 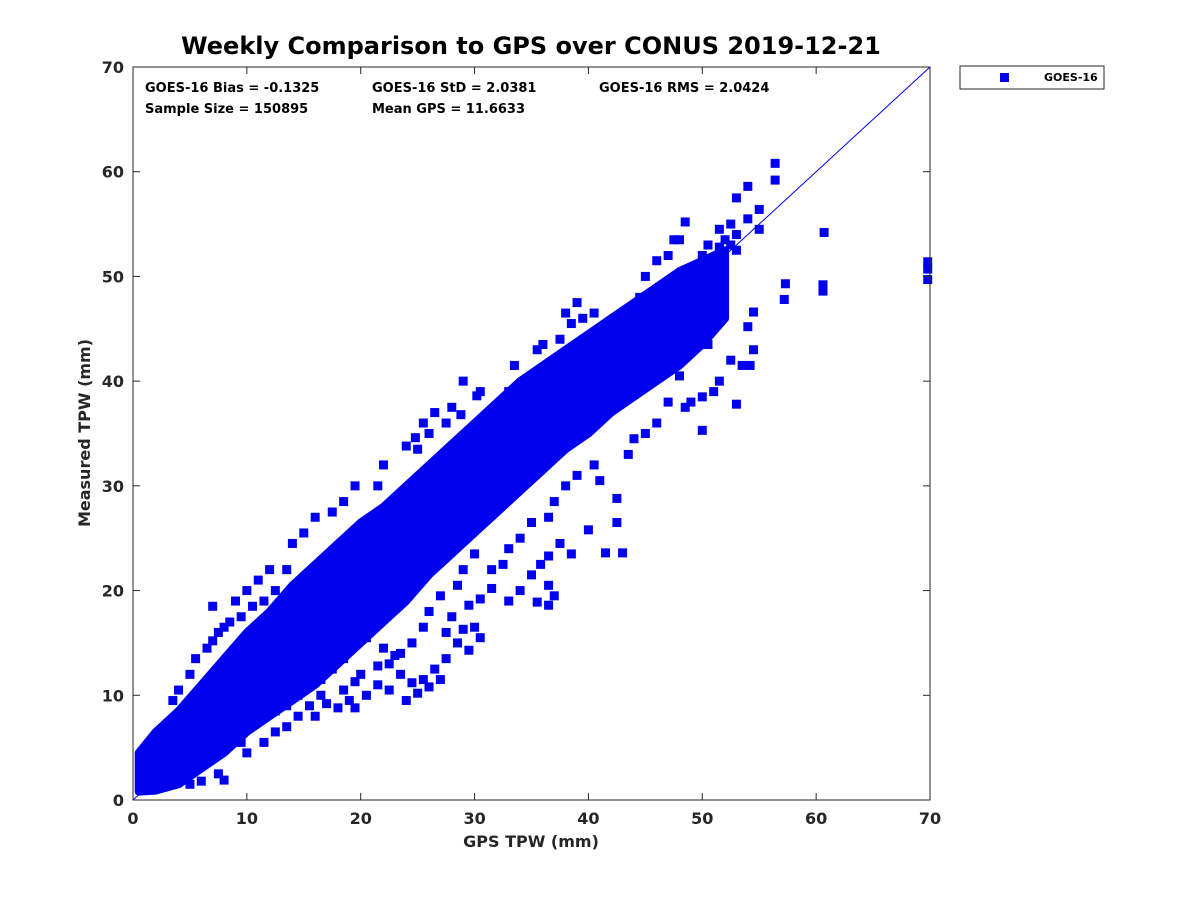 I want to click on x-tick-label: 30, so click(x=474, y=818).